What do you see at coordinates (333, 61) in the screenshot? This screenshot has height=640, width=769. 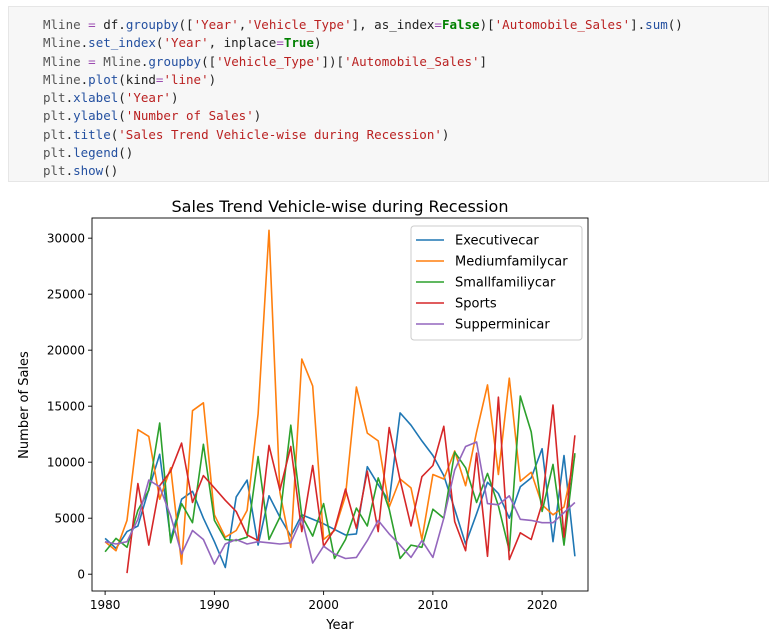 I see `code-token: ])[` at bounding box center [333, 61].